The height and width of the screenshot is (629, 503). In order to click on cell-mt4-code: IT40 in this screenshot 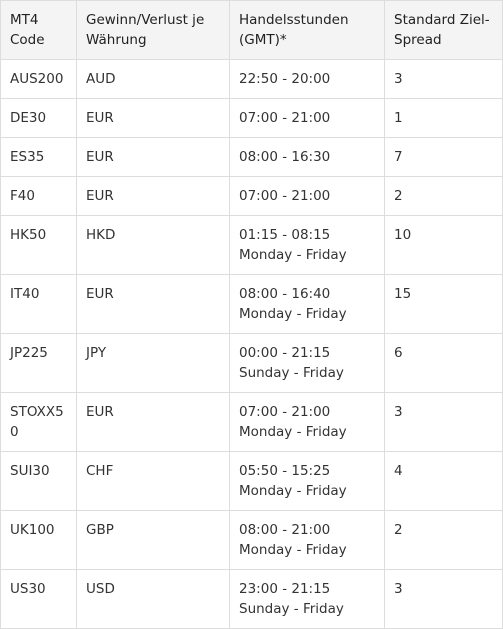, I will do `click(38, 304)`.